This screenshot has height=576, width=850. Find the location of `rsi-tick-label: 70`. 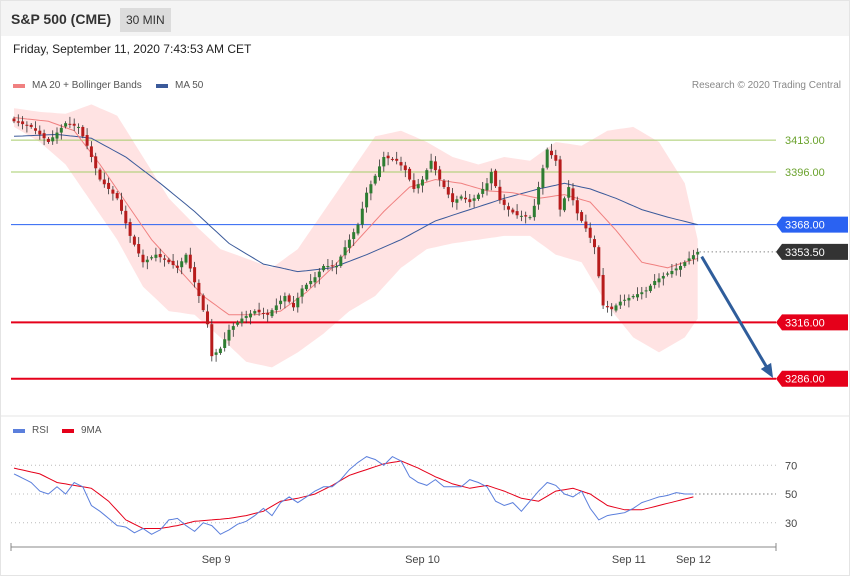

rsi-tick-label: 70 is located at coordinates (791, 466).